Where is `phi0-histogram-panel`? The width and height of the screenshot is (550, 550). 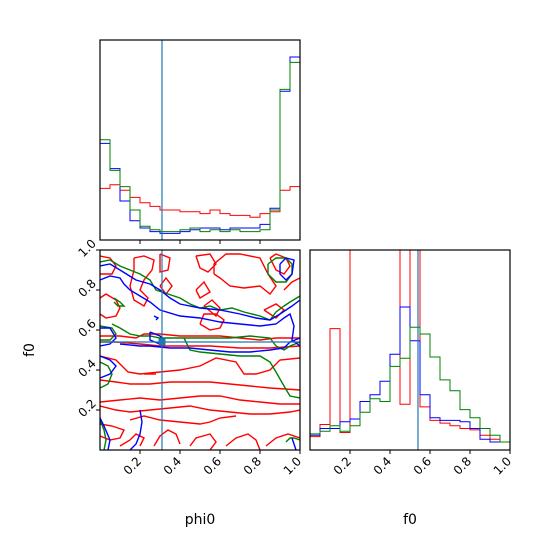 phi0-histogram-panel is located at coordinates (200, 141).